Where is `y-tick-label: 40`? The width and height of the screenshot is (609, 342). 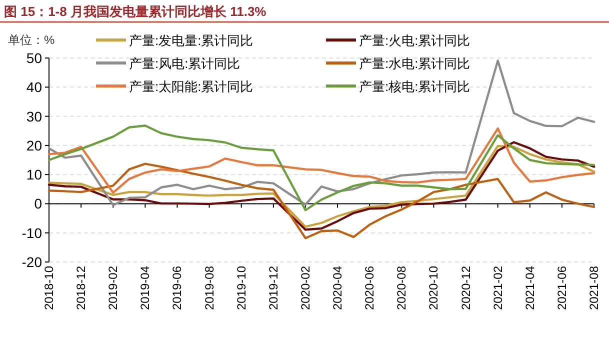 y-tick-label: 40 is located at coordinates (34, 87).